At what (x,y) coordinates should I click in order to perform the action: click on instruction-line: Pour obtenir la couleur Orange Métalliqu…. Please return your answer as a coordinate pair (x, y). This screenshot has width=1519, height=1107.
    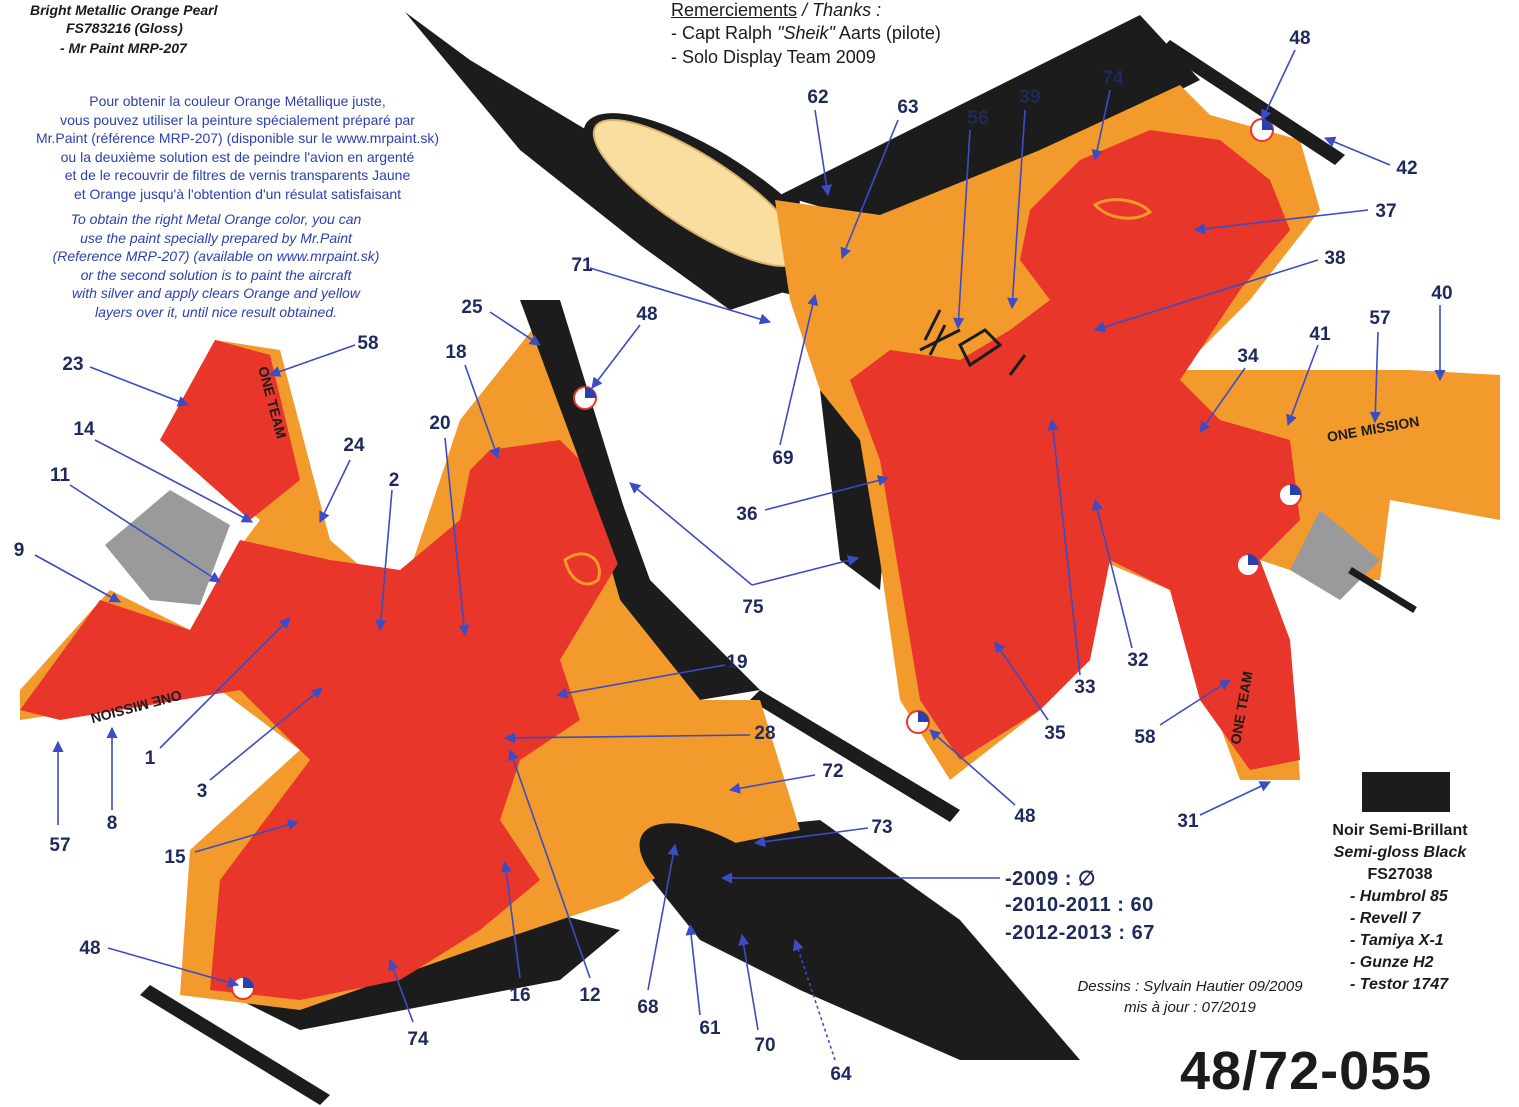
    Looking at the image, I should click on (237, 101).